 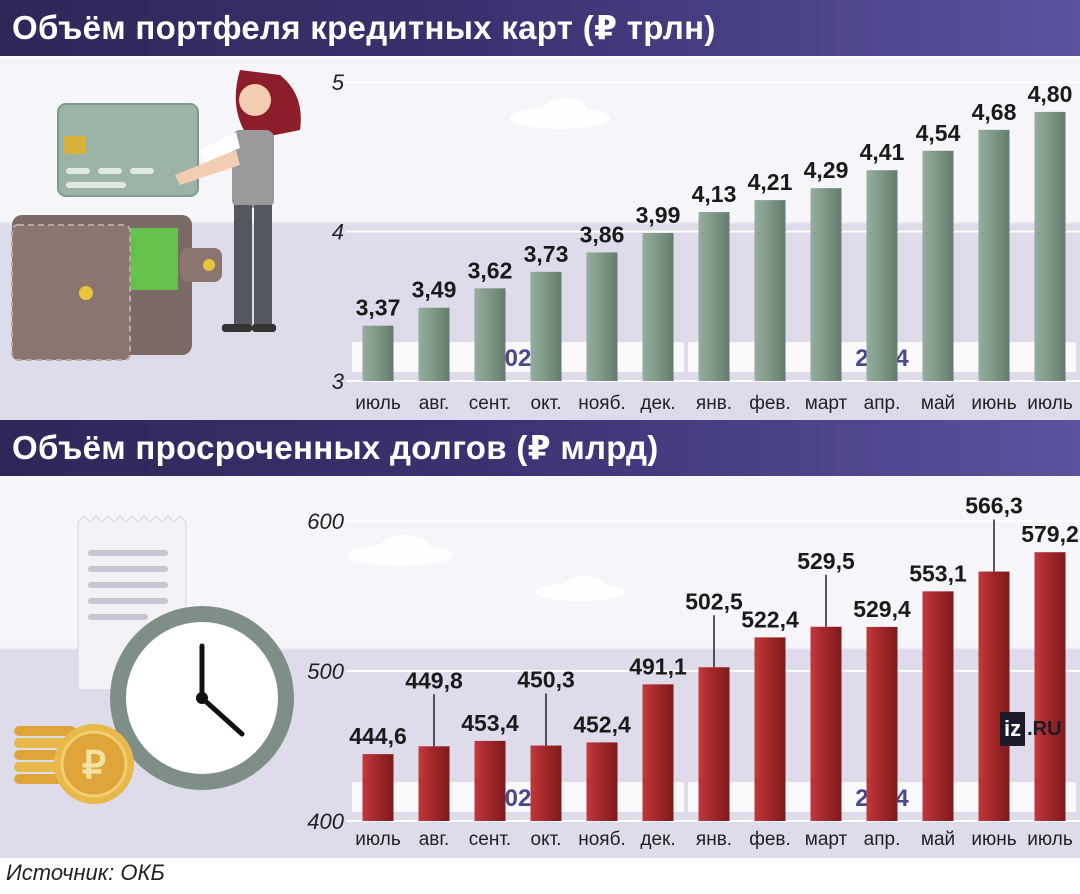 What do you see at coordinates (325, 671) in the screenshot?
I see `y-tick-label: 500` at bounding box center [325, 671].